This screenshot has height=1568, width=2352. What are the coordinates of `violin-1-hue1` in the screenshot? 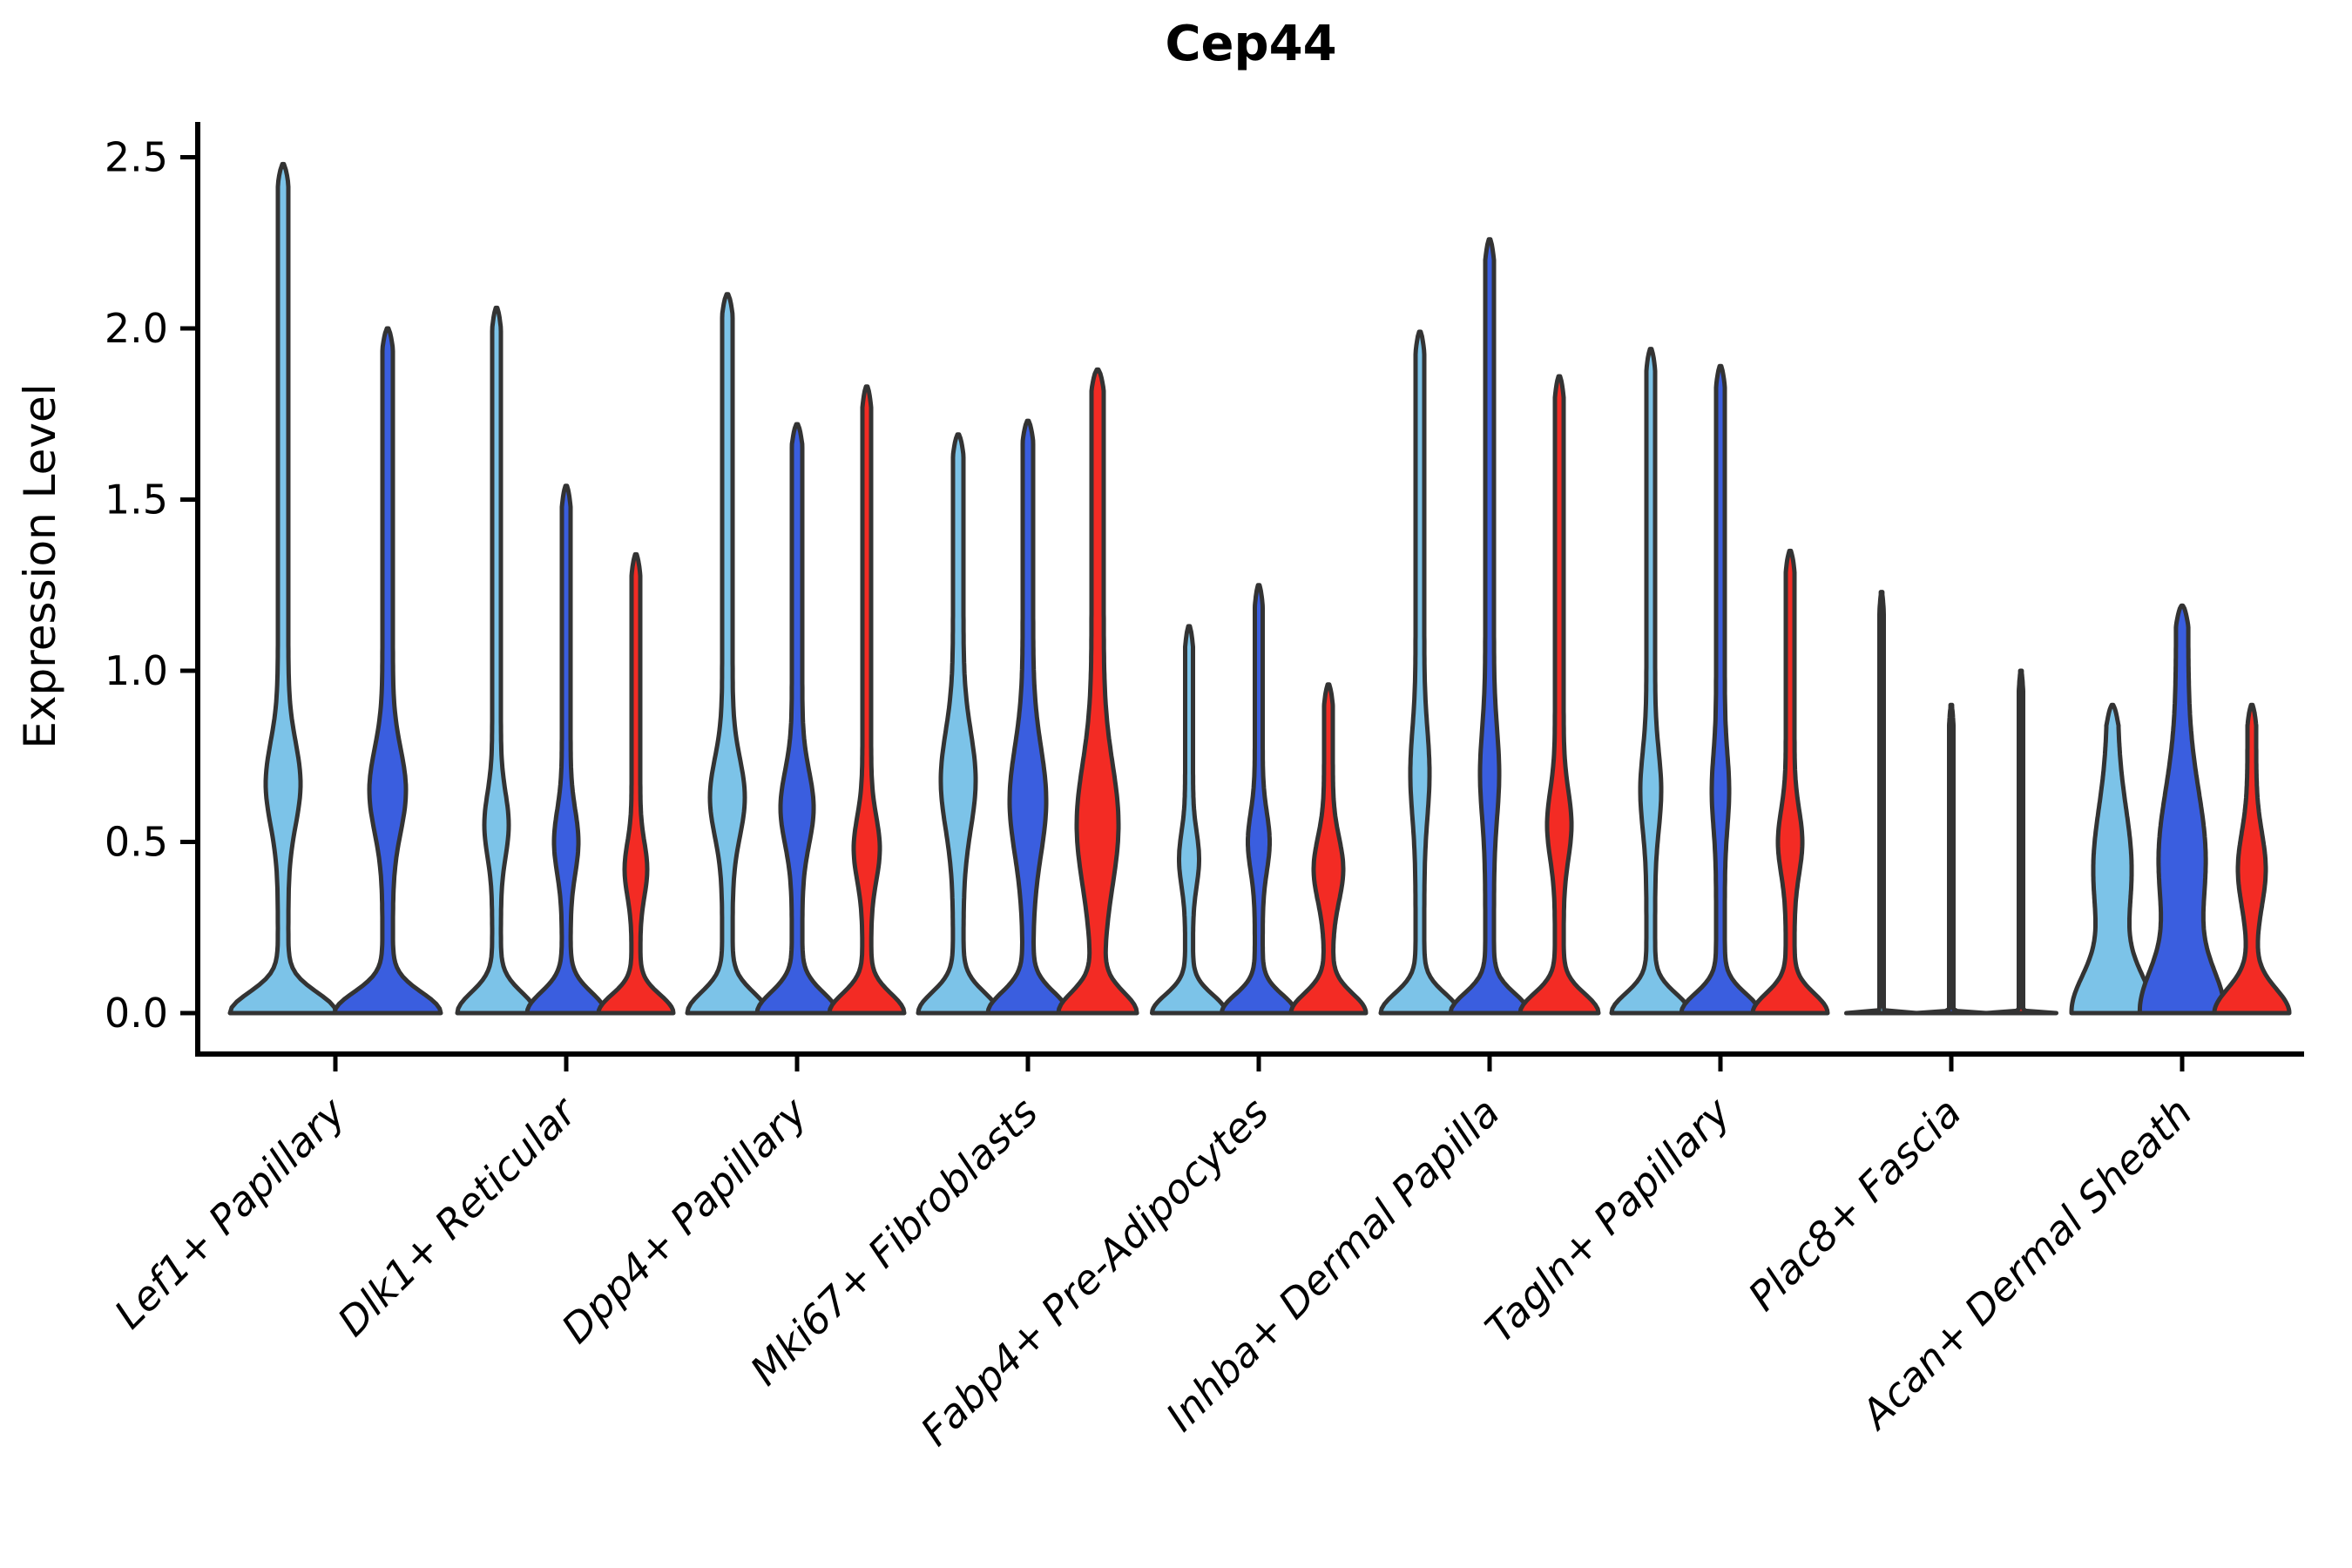 It's located at (566, 749).